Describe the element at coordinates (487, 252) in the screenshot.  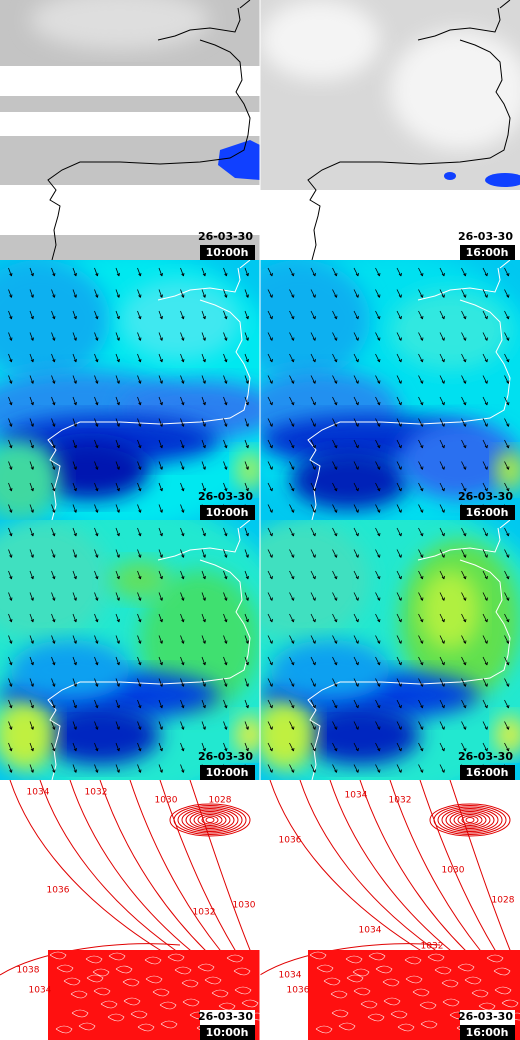
I see `time-label: 16:00h` at that location.